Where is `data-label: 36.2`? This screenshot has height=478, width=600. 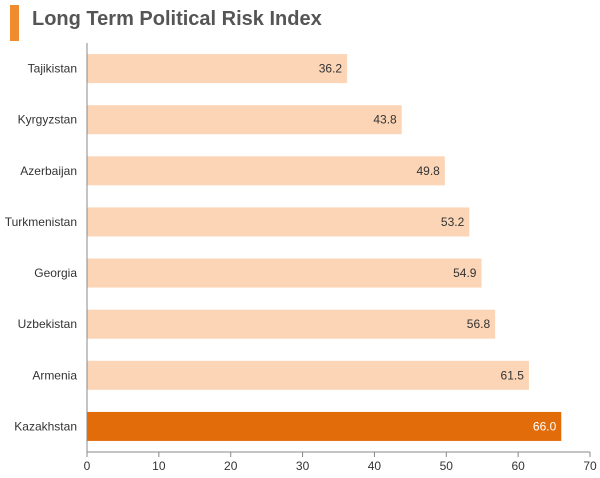
data-label: 36.2 is located at coordinates (331, 69).